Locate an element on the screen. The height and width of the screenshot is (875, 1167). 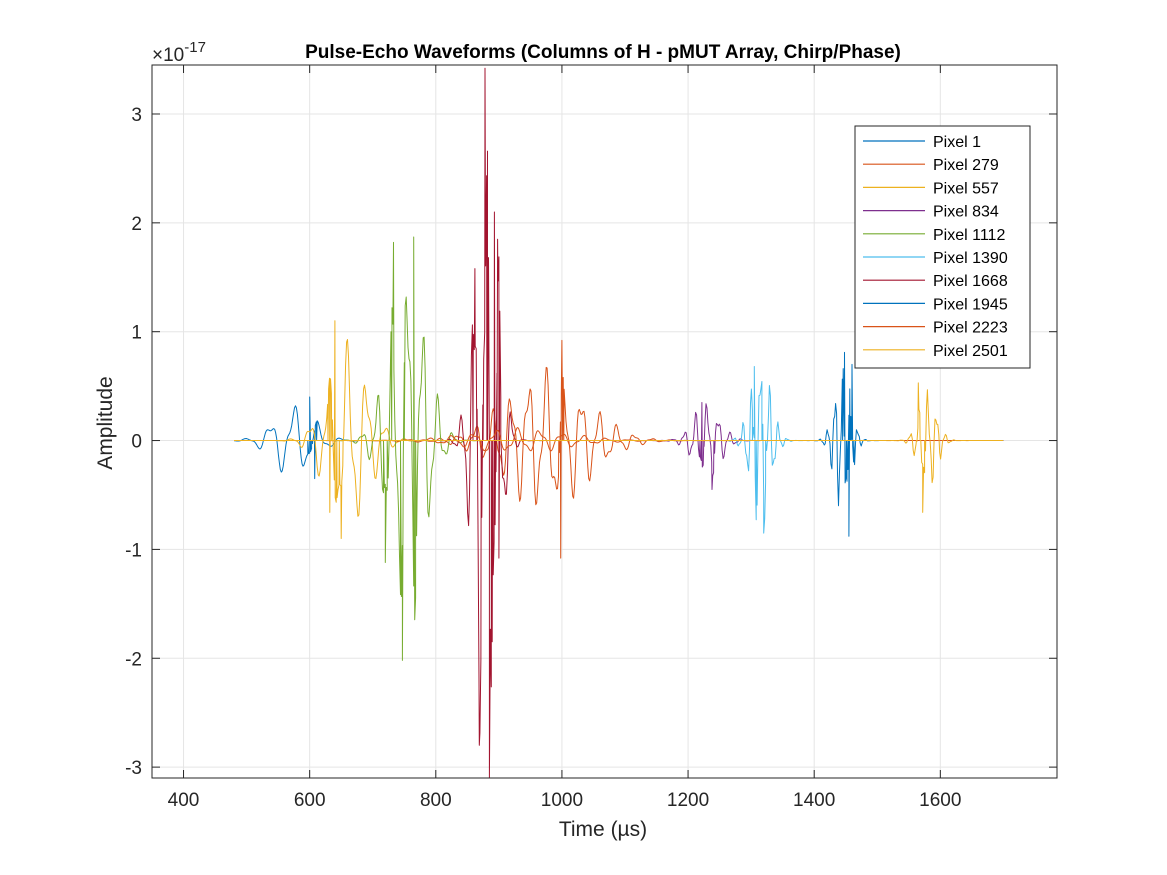
legend-entry: Pixel 279 is located at coordinates (966, 165).